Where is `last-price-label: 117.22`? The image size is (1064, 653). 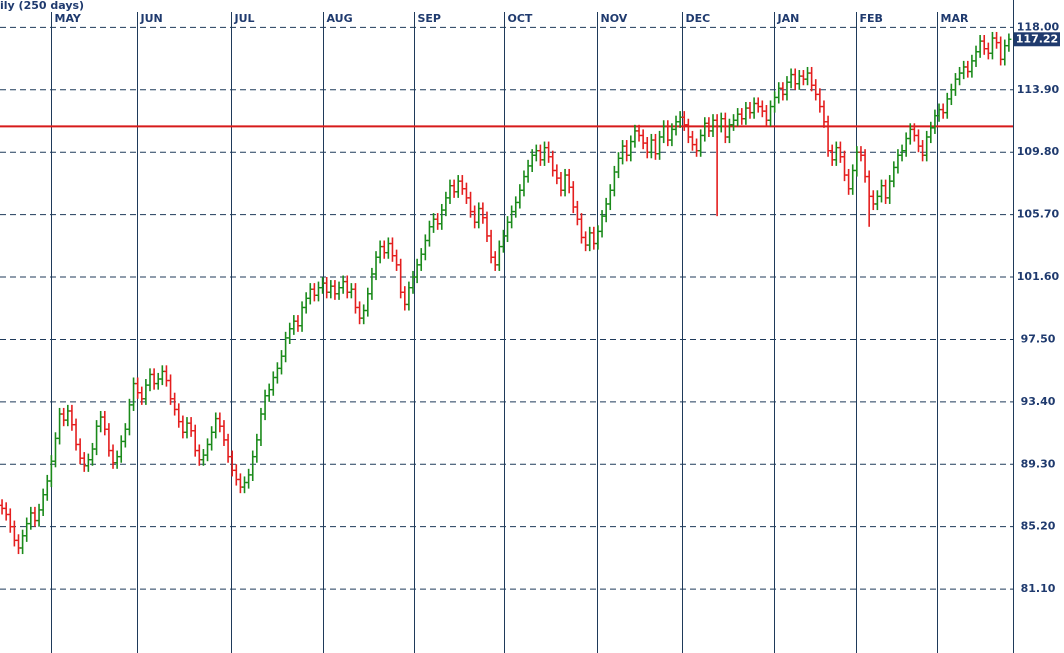
last-price-label: 117.22 is located at coordinates (1037, 38).